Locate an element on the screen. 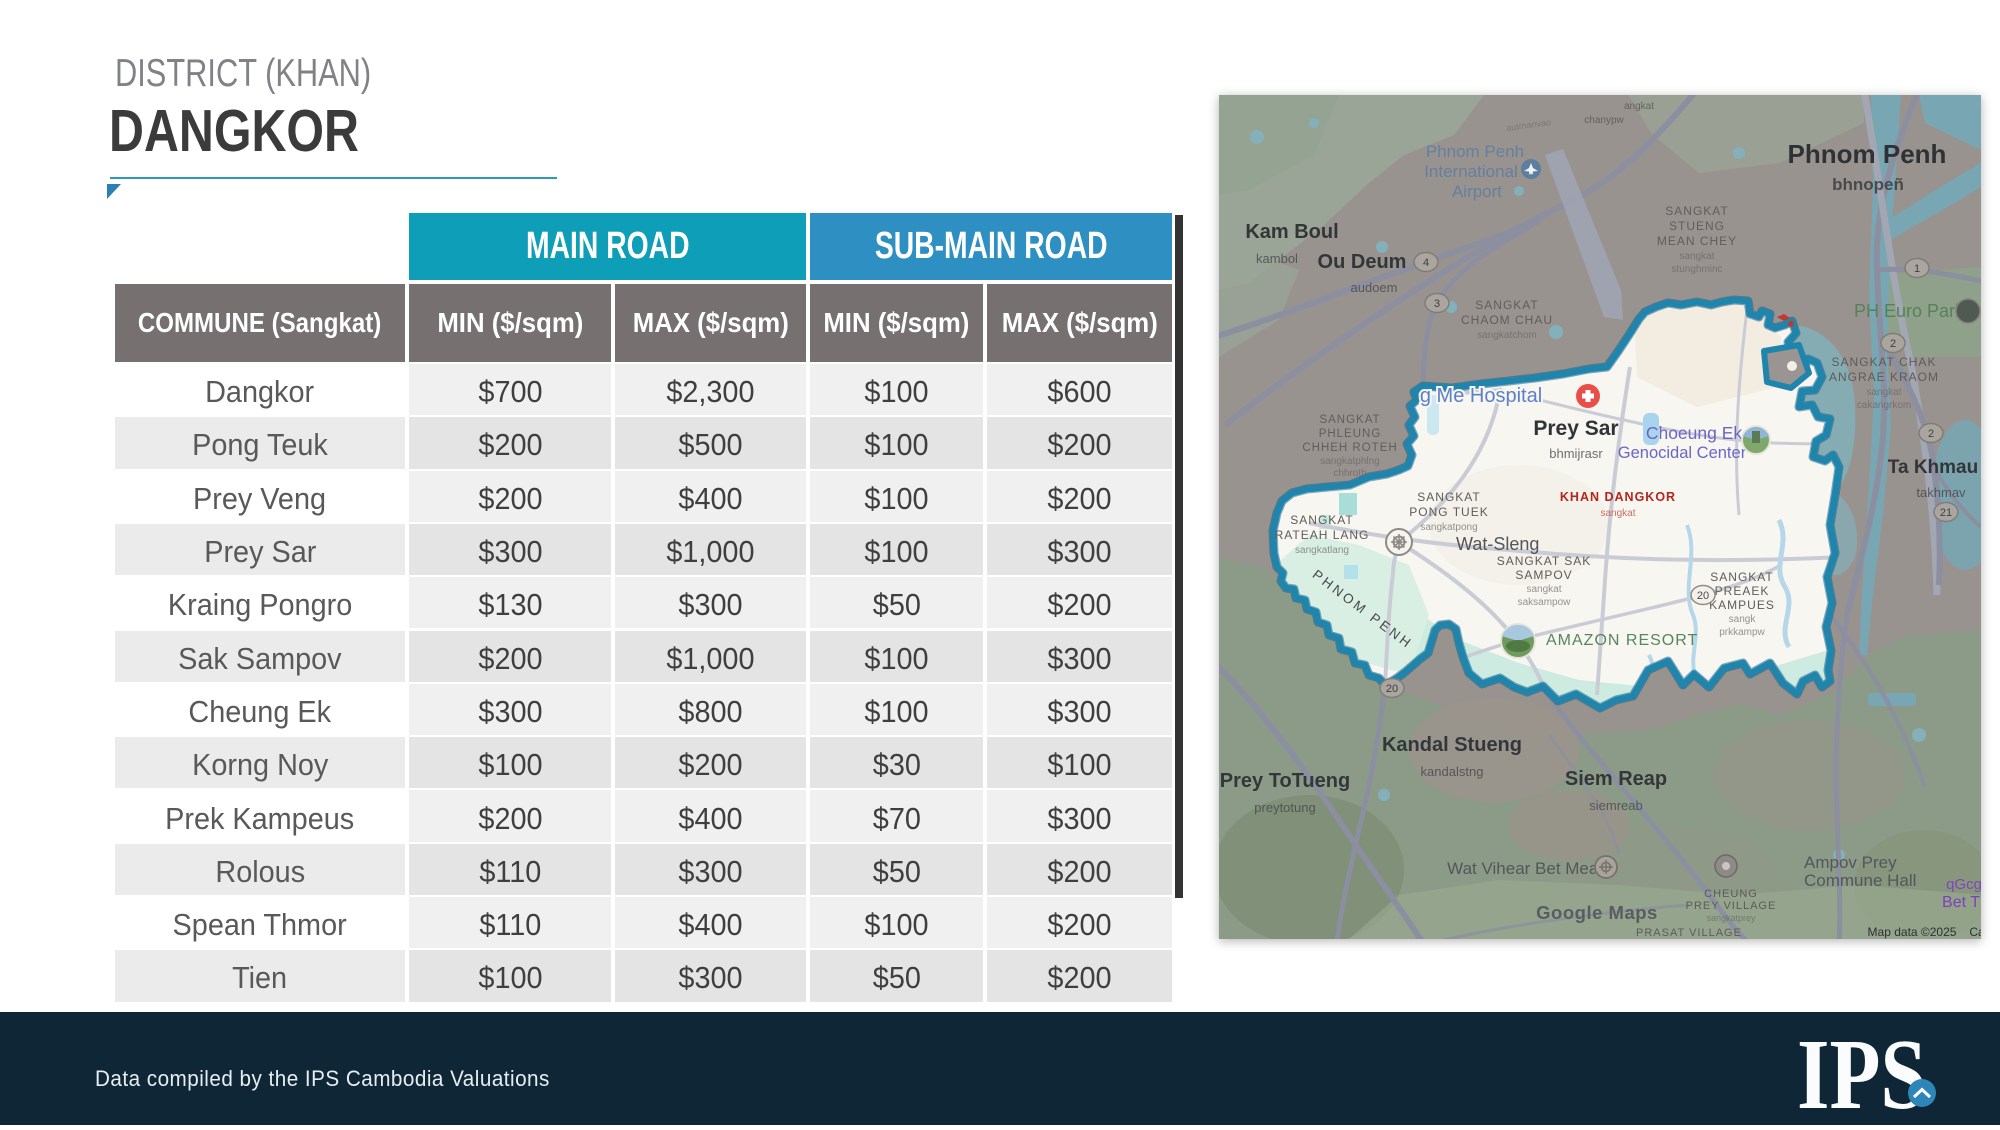 The height and width of the screenshot is (1130, 2000). svg-text: angkat is located at coordinates (1639, 106).